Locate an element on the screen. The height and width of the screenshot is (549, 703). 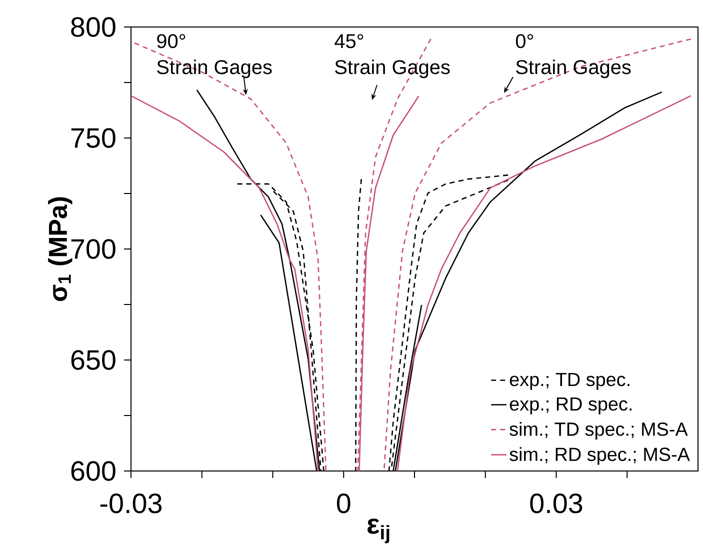
annotation: 90° is located at coordinates (171, 41).